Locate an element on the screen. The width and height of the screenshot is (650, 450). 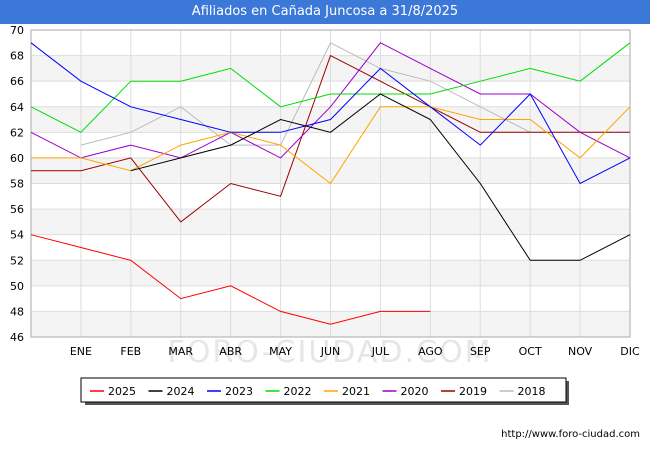
x-tick-label: DIC is located at coordinates (630, 351).